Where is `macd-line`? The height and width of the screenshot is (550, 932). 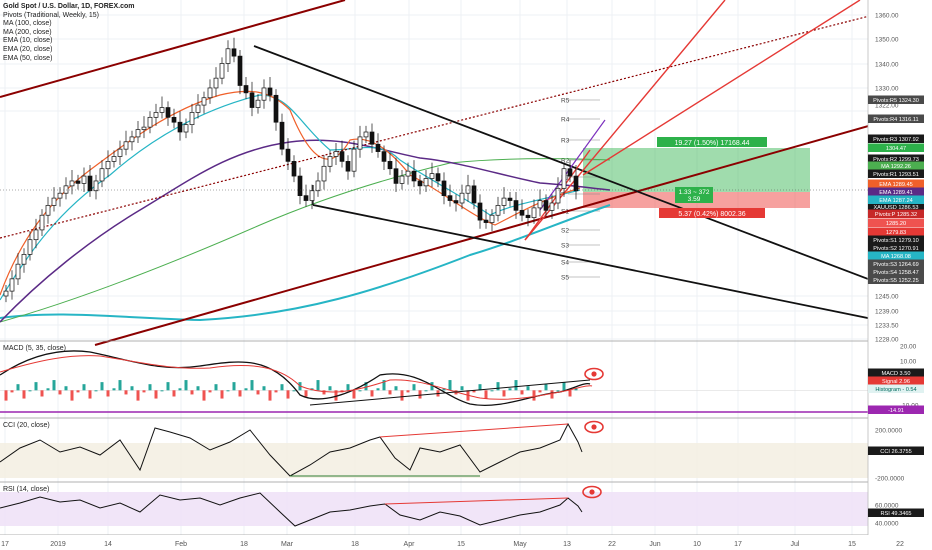
macd-line is located at coordinates (295, 378).